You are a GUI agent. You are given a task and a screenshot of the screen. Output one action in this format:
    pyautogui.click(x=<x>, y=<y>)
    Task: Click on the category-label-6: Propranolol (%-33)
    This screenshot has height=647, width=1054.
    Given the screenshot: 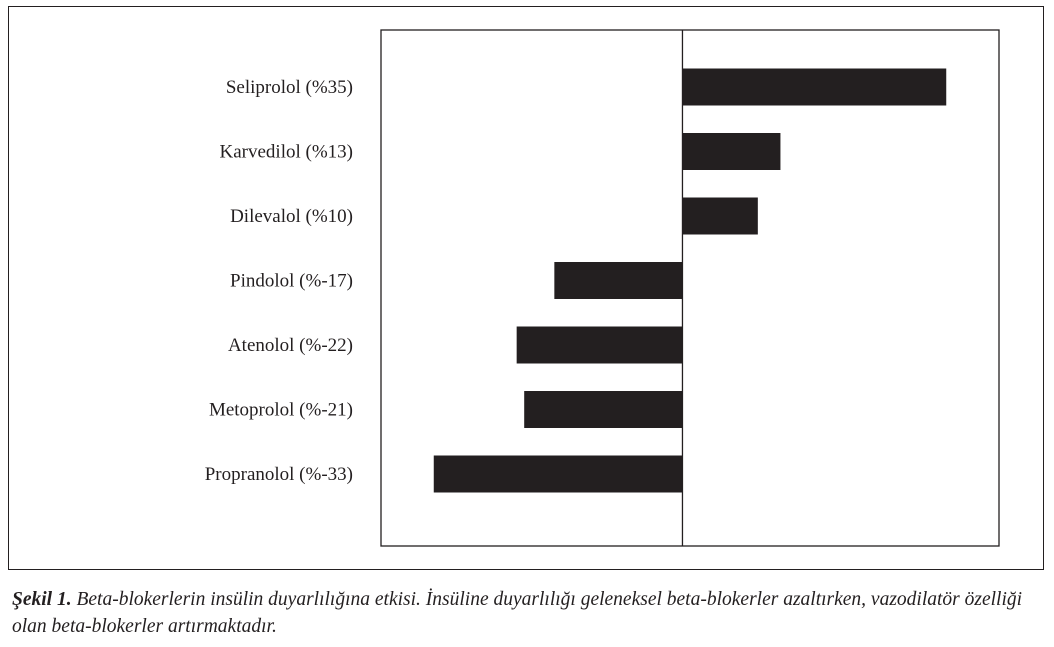 What is the action you would take?
    pyautogui.click(x=279, y=474)
    